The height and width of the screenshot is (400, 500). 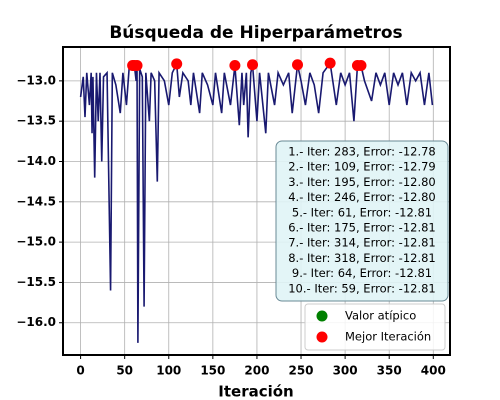 I want to click on y-tick-label: −14.5, so click(x=36, y=201).